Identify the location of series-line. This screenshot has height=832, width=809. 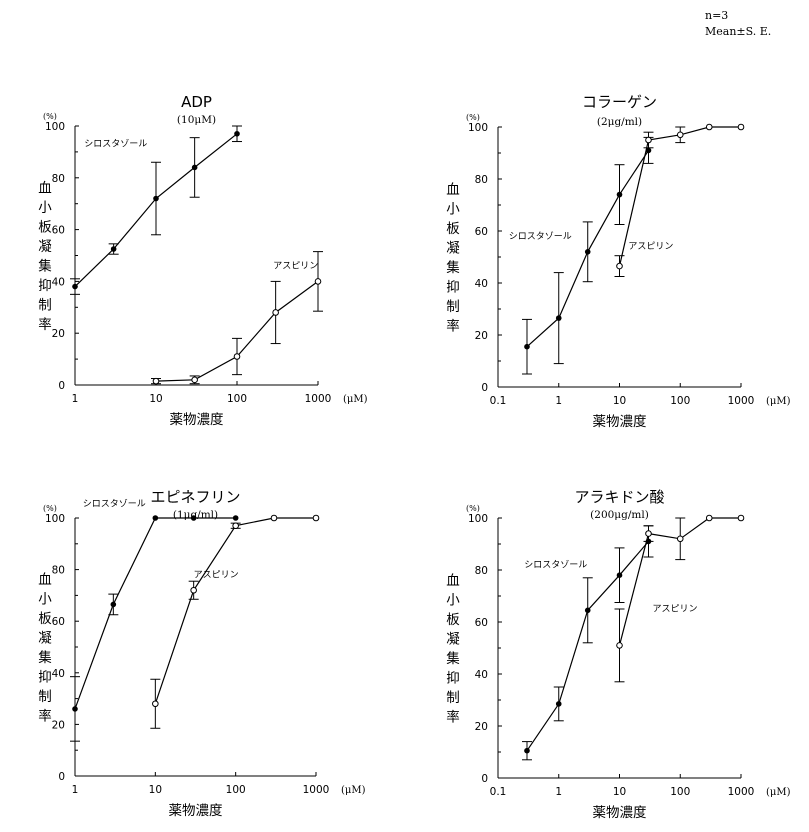
(235, 610).